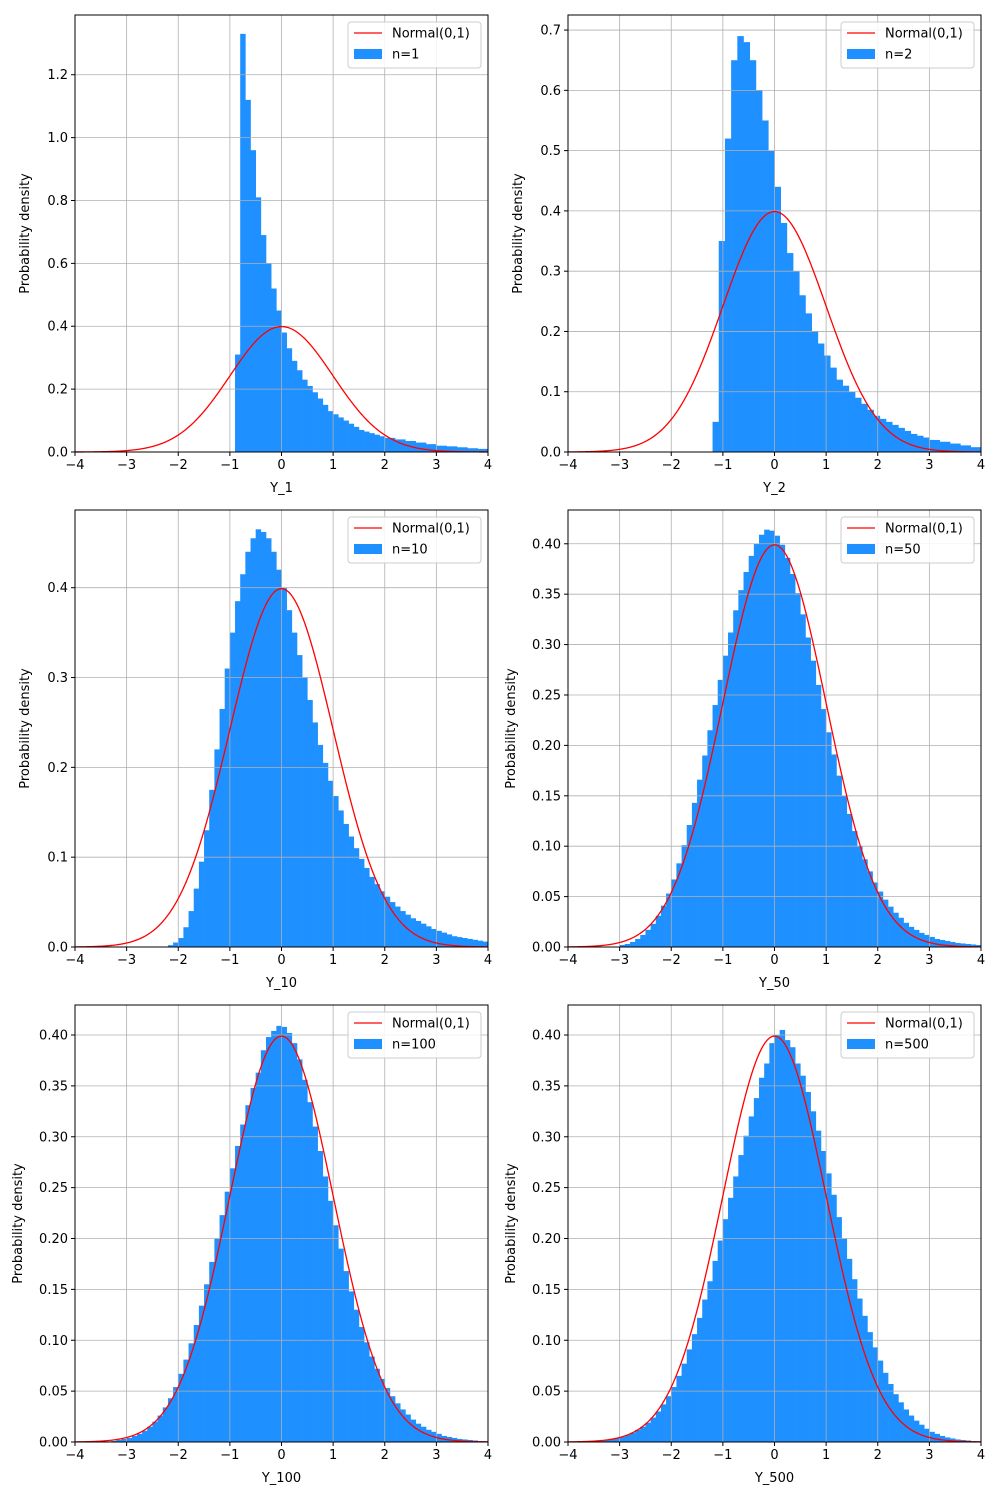 This screenshot has width=1000, height=1500. I want to click on y-tick-label: 0.8, so click(57, 201).